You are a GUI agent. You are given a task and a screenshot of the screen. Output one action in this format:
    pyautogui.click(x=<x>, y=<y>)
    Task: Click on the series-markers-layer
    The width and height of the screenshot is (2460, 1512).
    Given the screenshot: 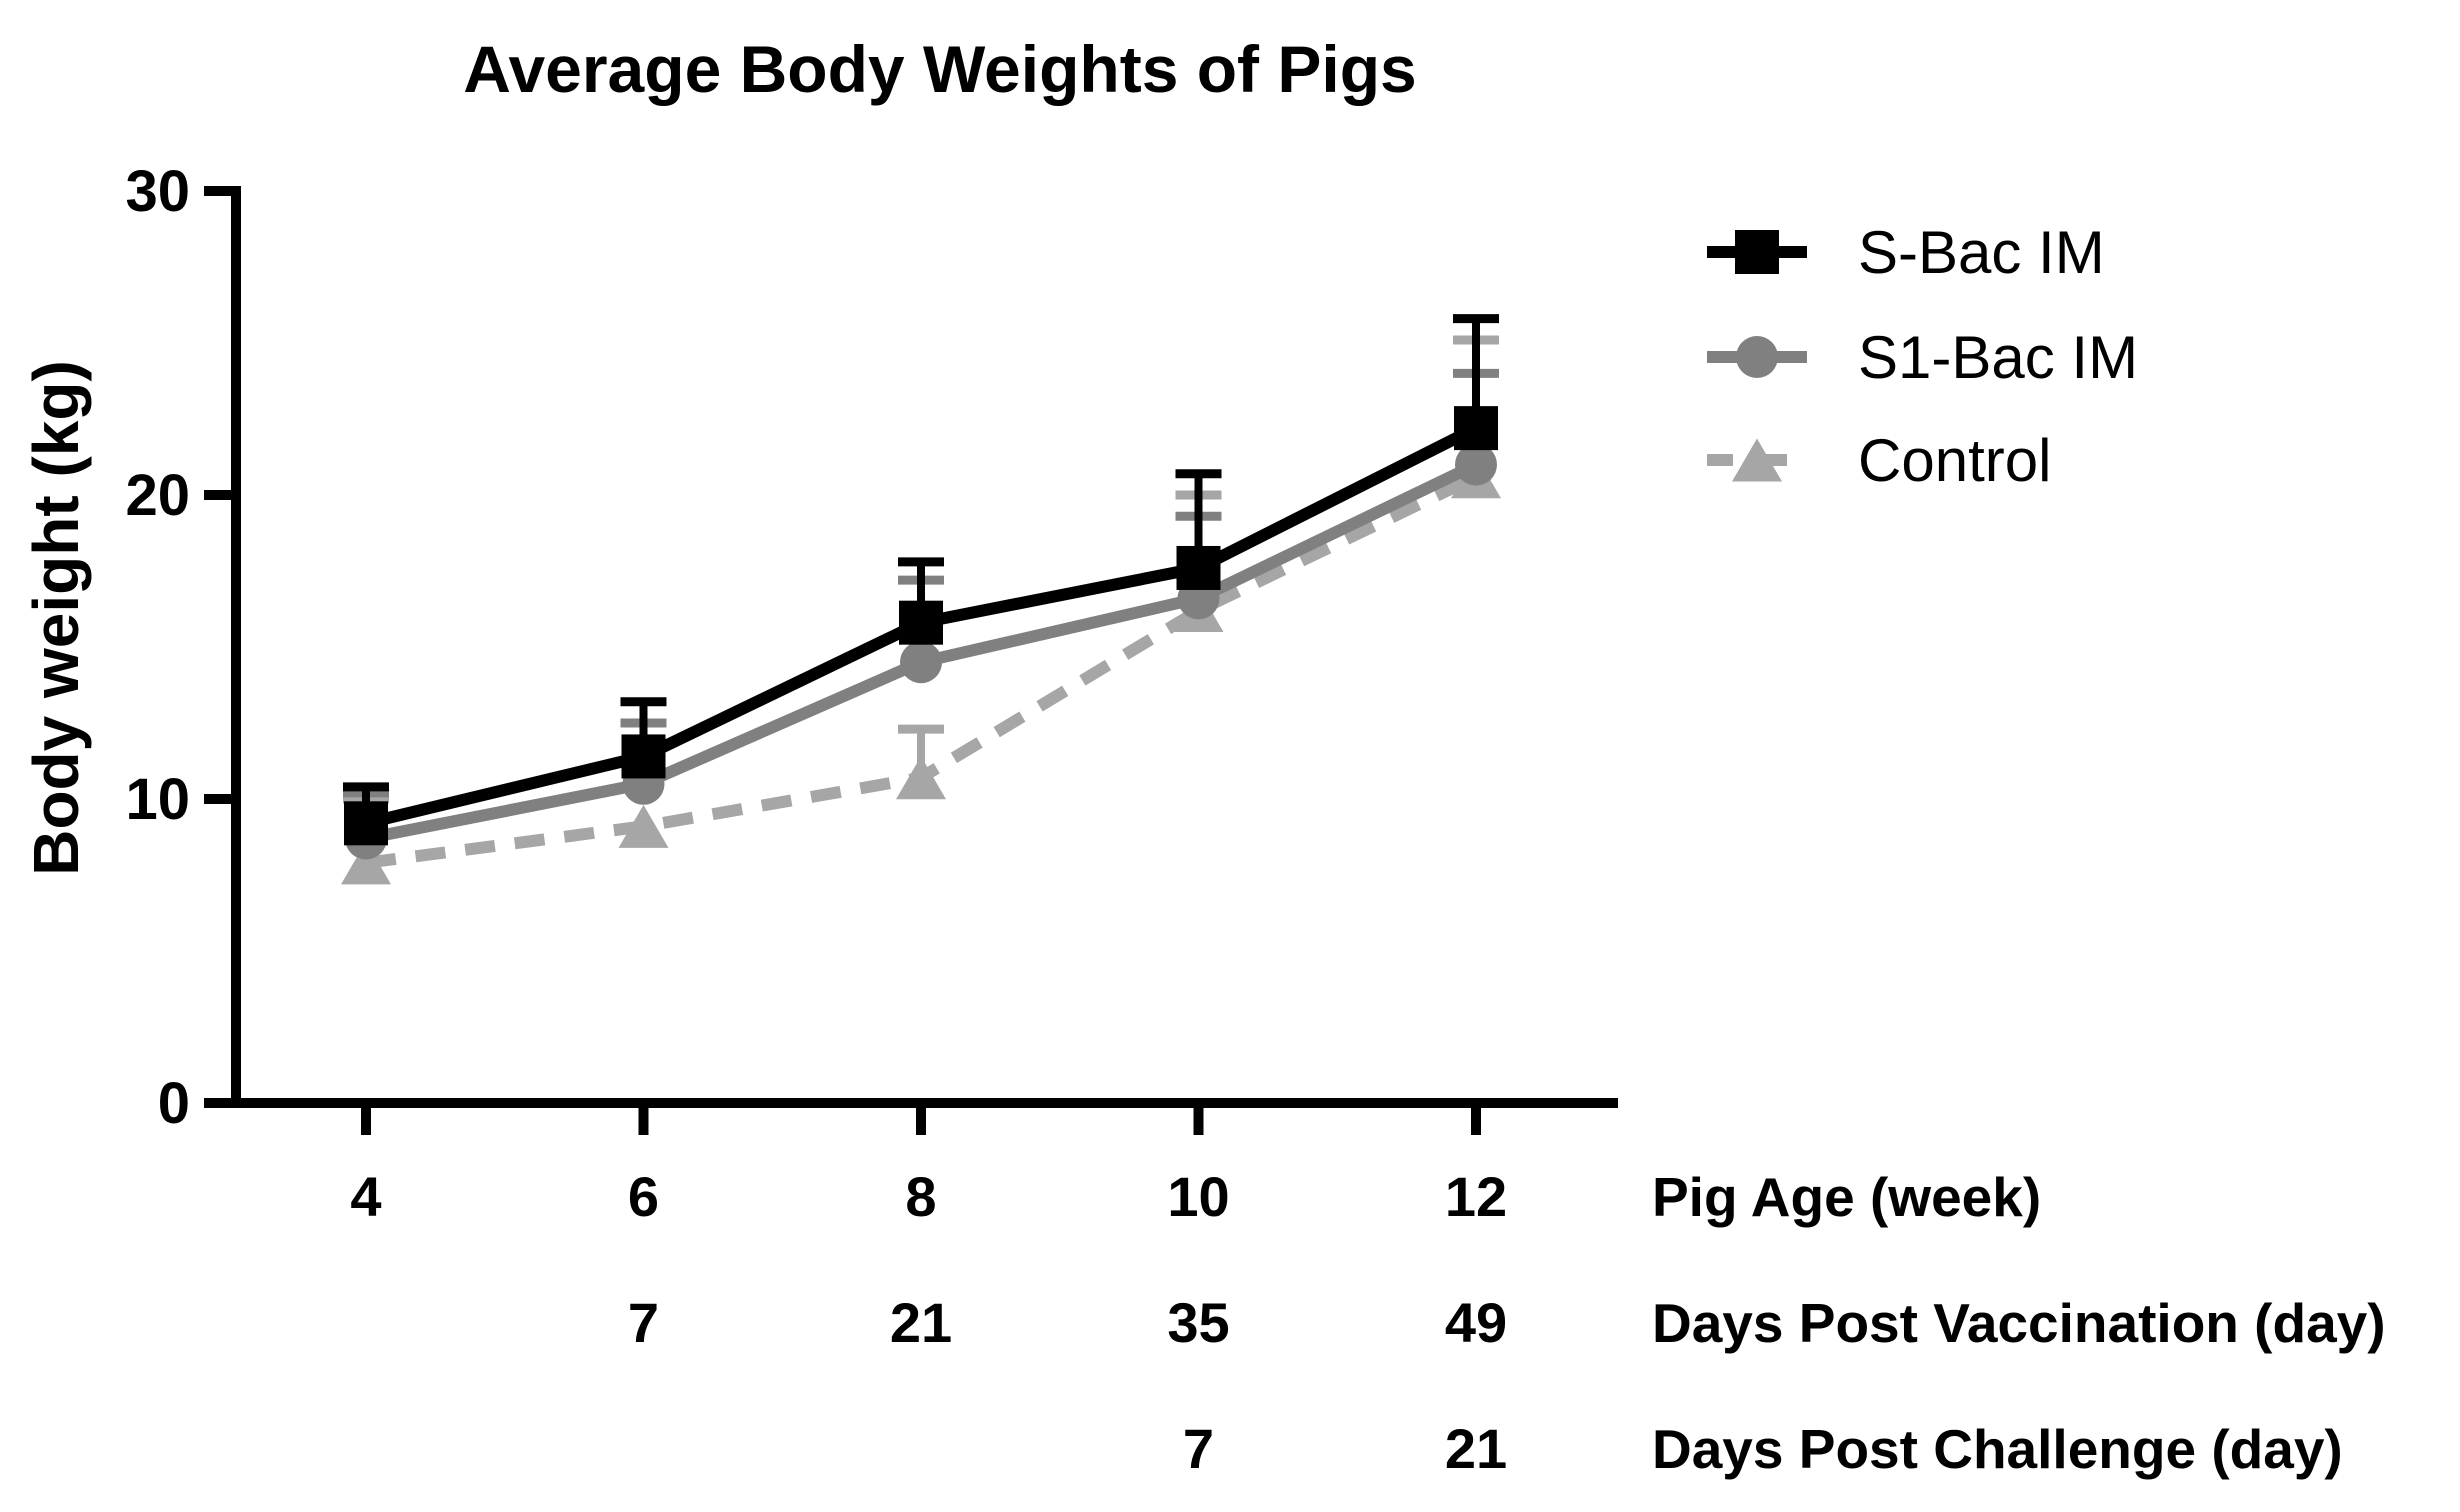 What is the action you would take?
    pyautogui.click(x=921, y=645)
    